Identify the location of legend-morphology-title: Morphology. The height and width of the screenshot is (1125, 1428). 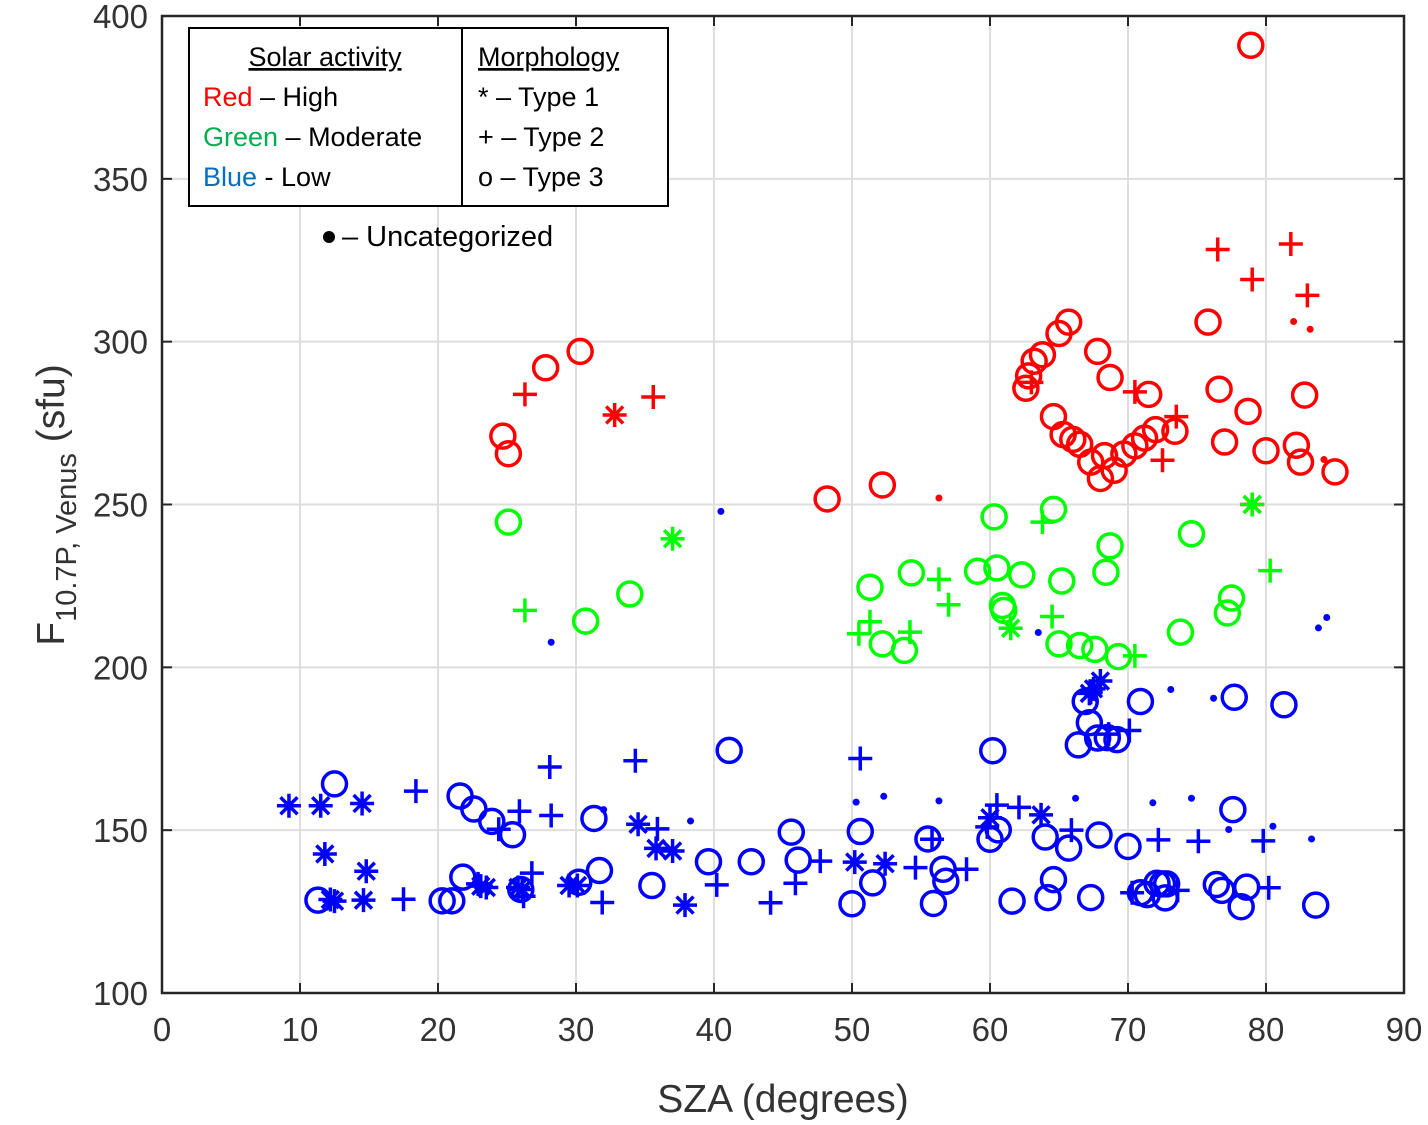
(549, 57).